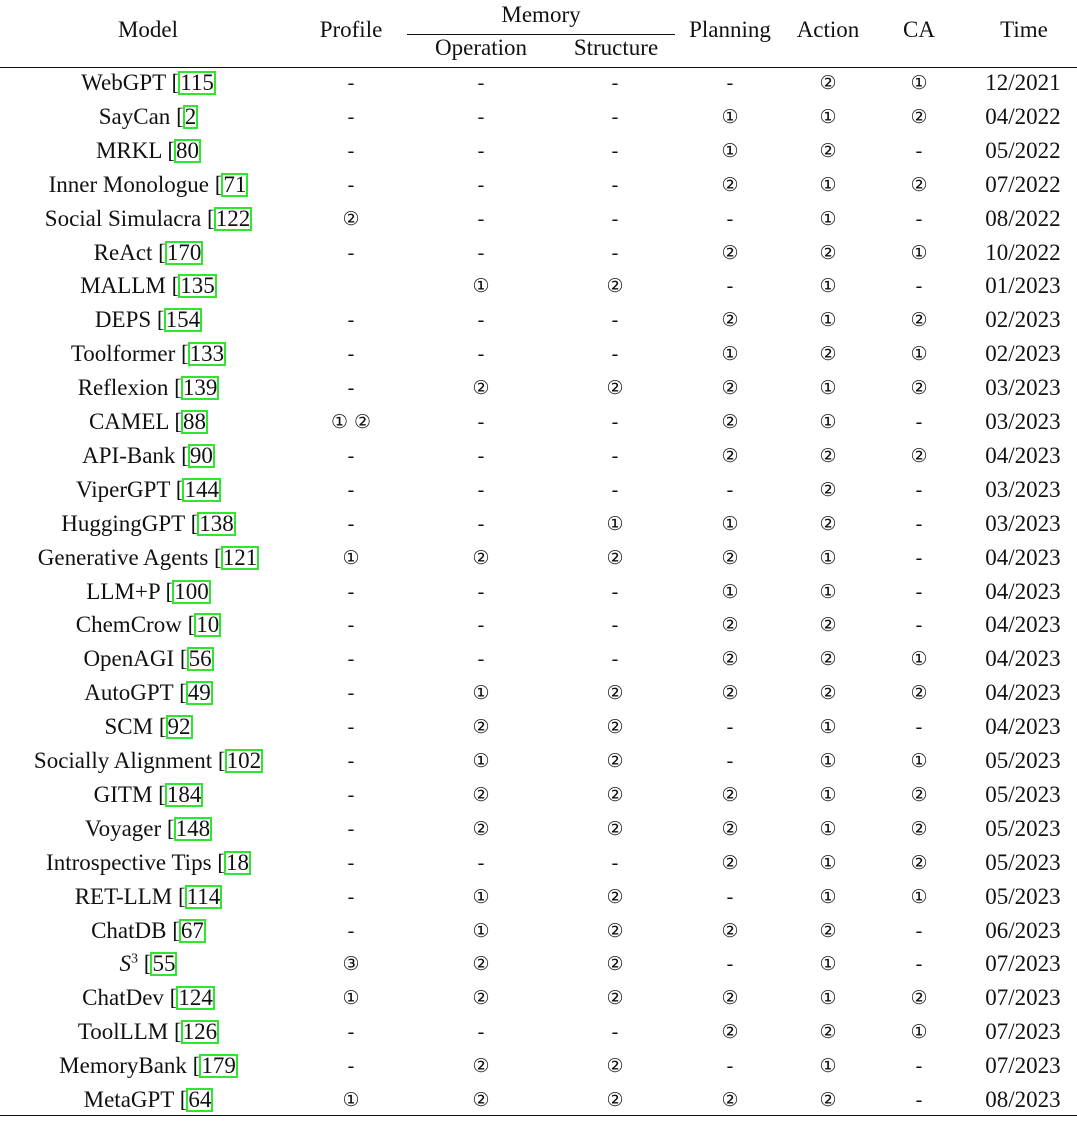 This screenshot has height=1123, width=1077. I want to click on citation-link: 179, so click(218, 1066).